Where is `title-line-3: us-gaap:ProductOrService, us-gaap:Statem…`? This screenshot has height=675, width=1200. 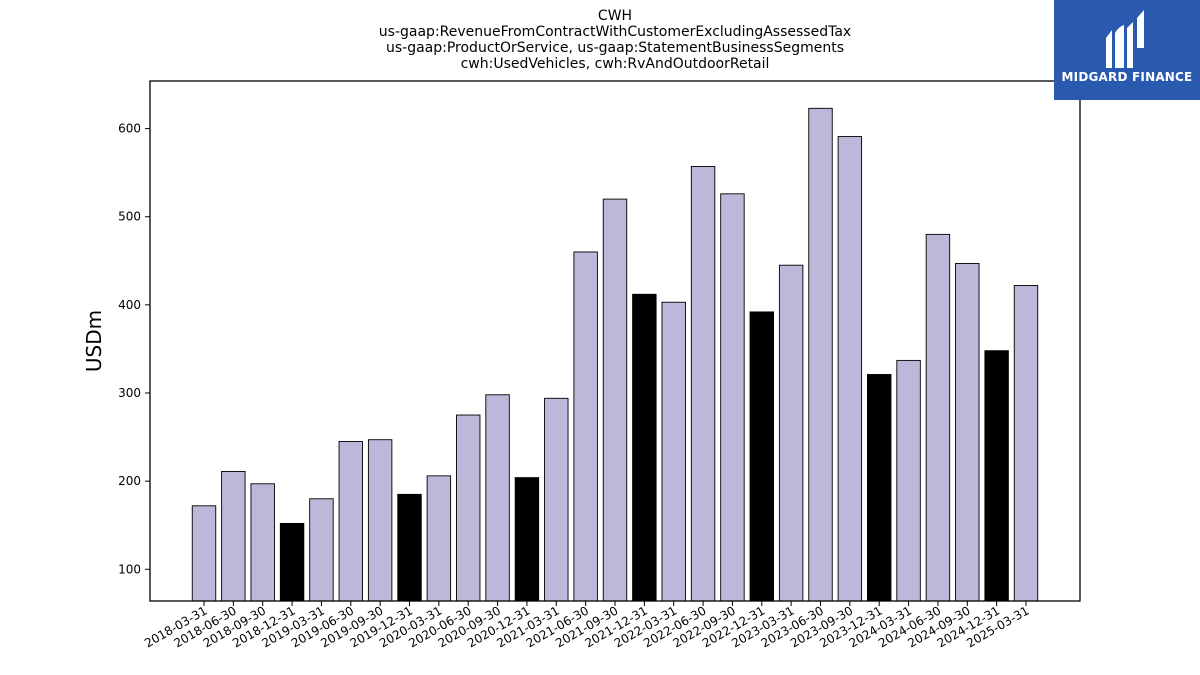 title-line-3: us-gaap:ProductOrService, us-gaap:Statem… is located at coordinates (614, 48).